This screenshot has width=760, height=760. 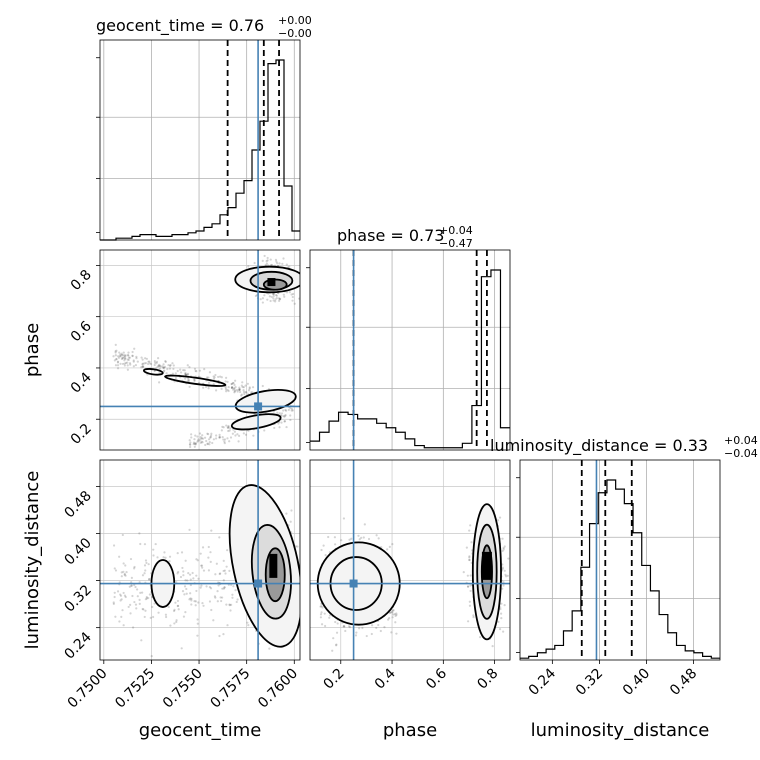 I want to click on hist-line-luminosity-distance, so click(x=620, y=569).